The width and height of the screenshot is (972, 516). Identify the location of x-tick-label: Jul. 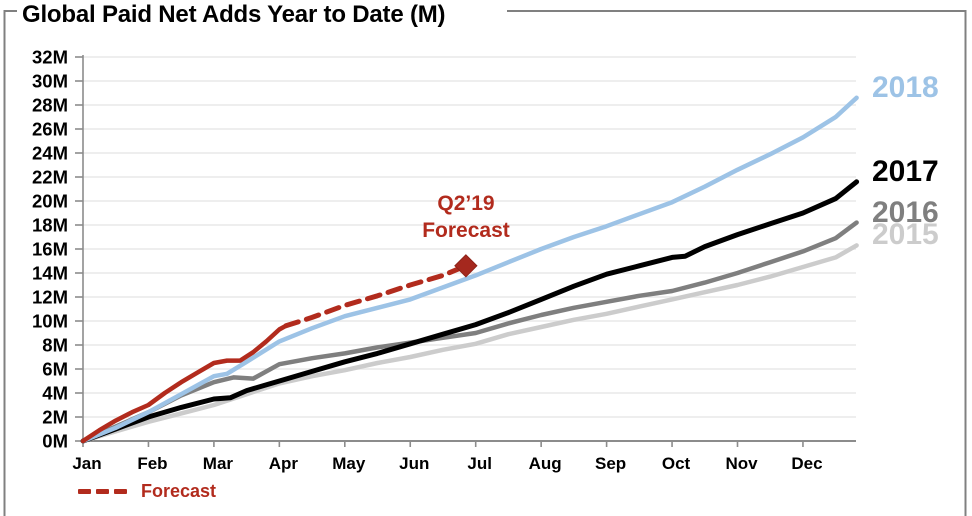
(479, 463).